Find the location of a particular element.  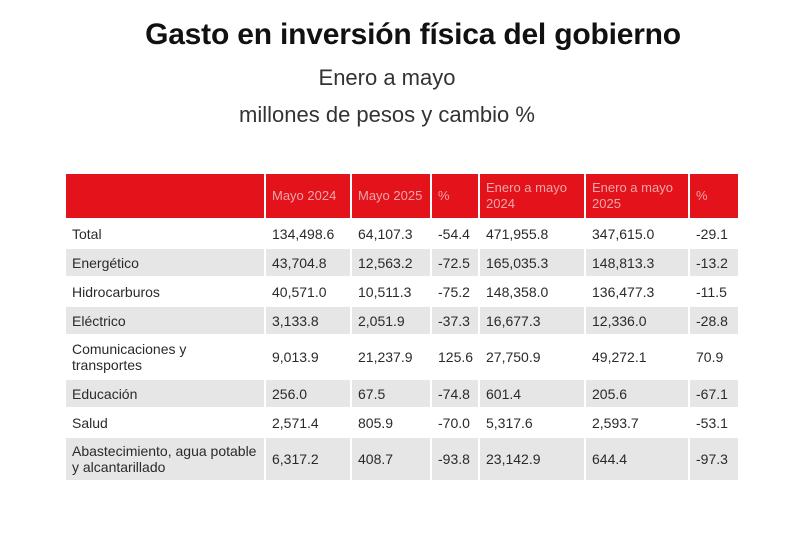

cell-jan-may-2025: 644.4 is located at coordinates (636, 458).